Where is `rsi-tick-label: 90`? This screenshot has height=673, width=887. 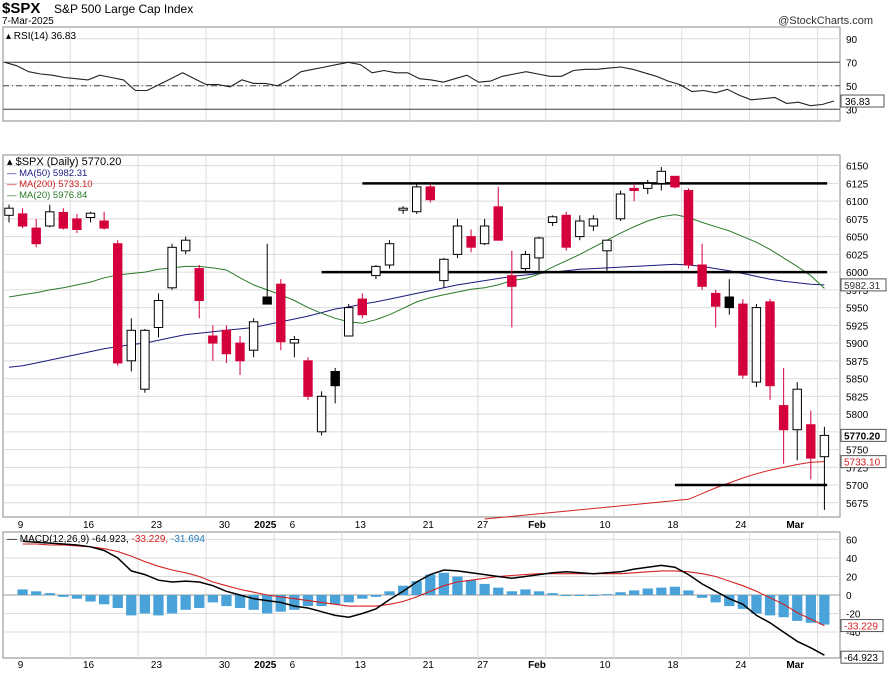 rsi-tick-label: 90 is located at coordinates (852, 40).